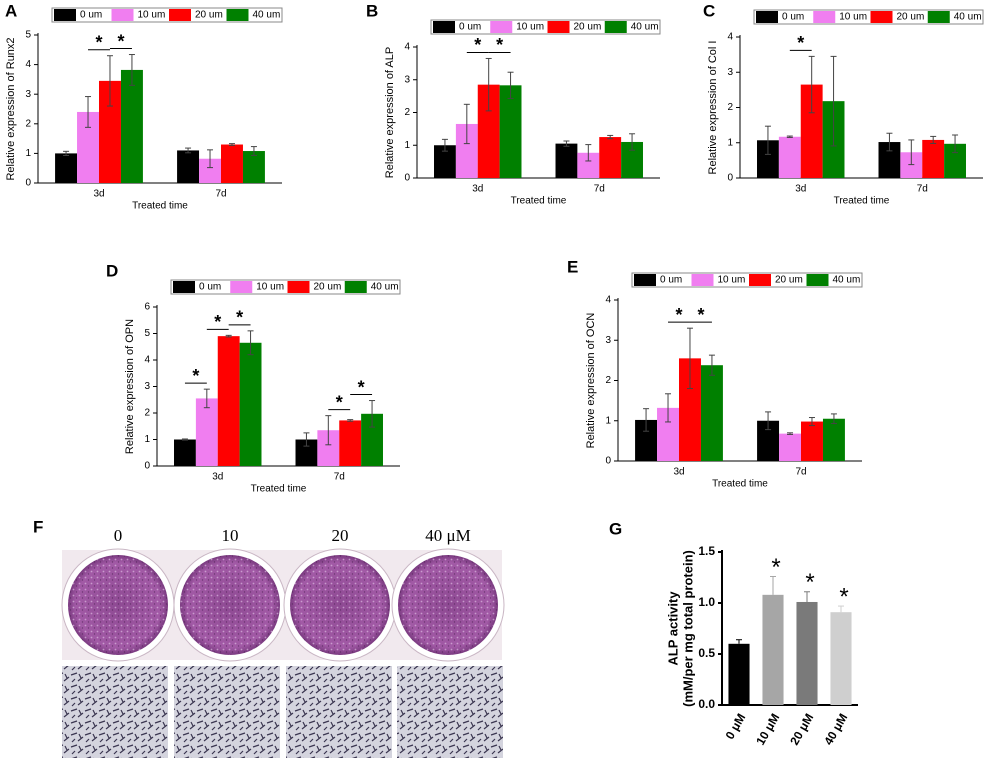 The width and height of the screenshot is (989, 759). Describe the element at coordinates (283, 605) in the screenshot. I see `wells` at that location.